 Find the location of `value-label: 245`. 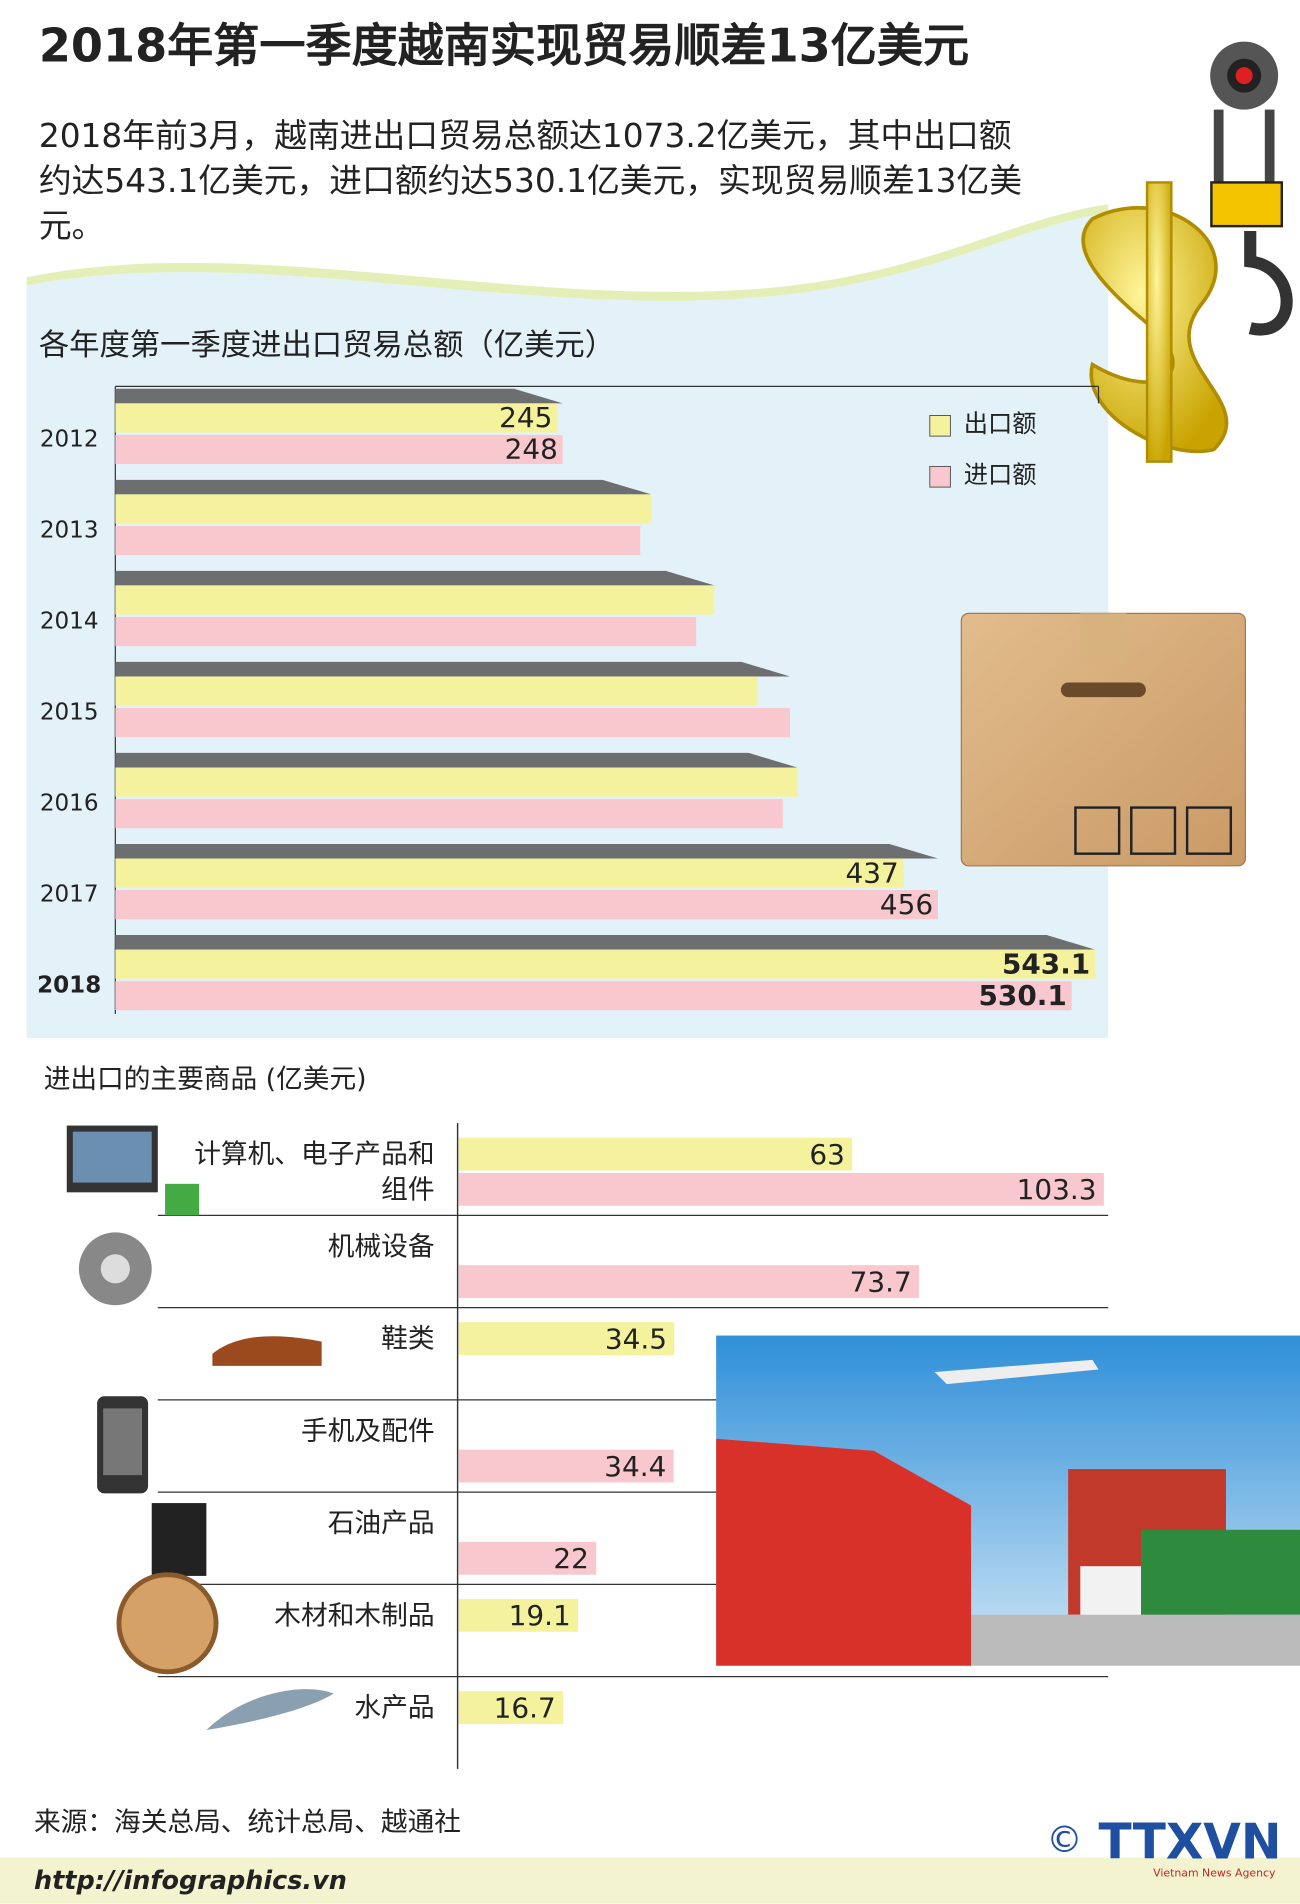

value-label: 245 is located at coordinates (525, 417).